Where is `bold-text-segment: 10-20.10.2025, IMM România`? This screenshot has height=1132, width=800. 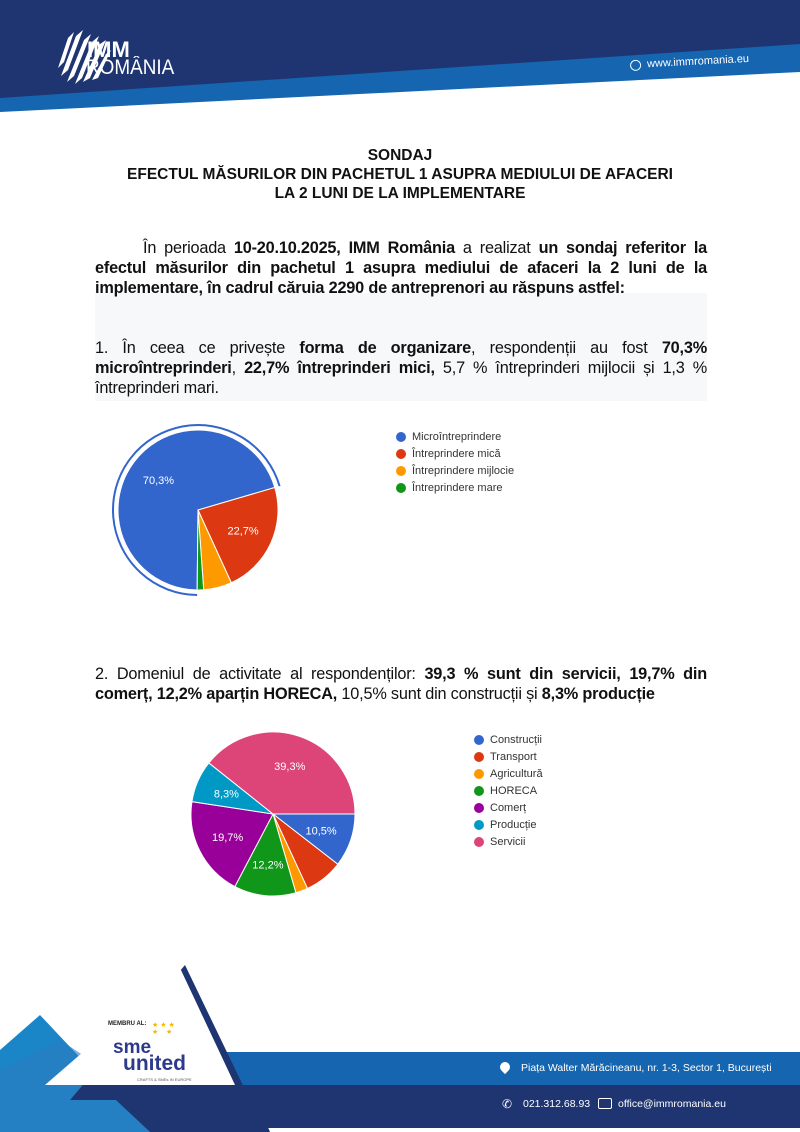
bold-text-segment: 10-20.10.2025, IMM România is located at coordinates (344, 248).